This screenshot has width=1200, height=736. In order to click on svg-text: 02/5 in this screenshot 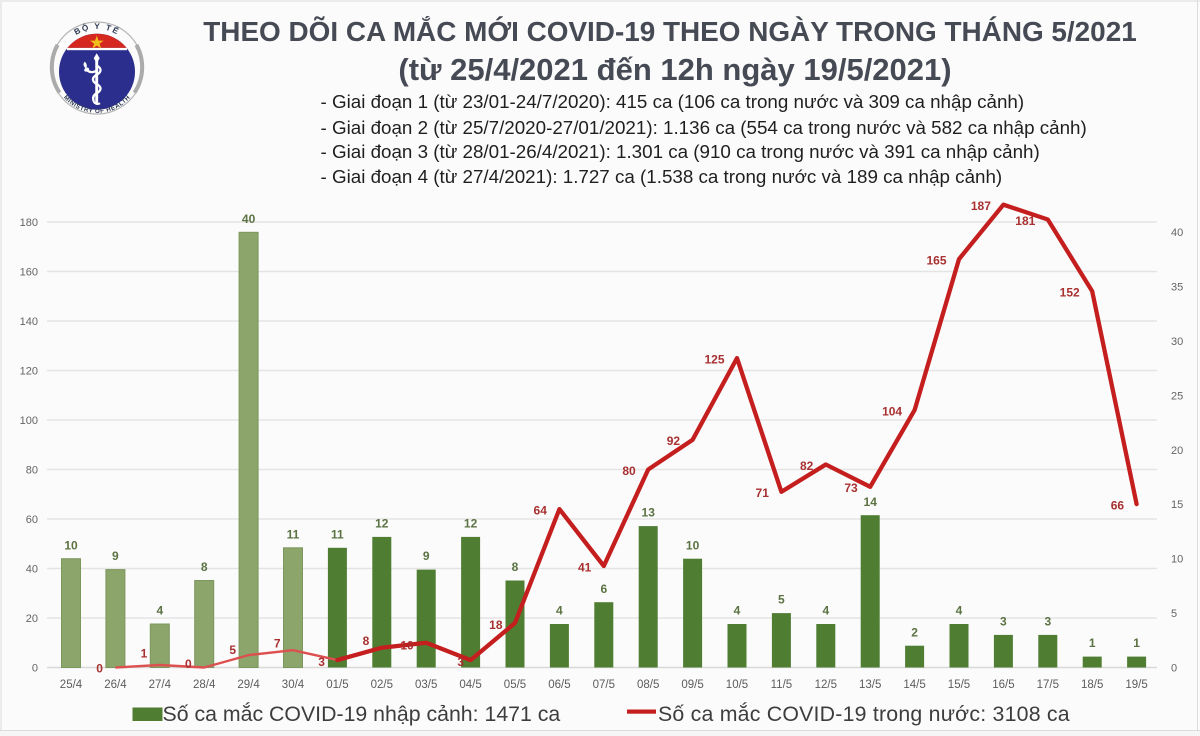, I will do `click(382, 685)`.